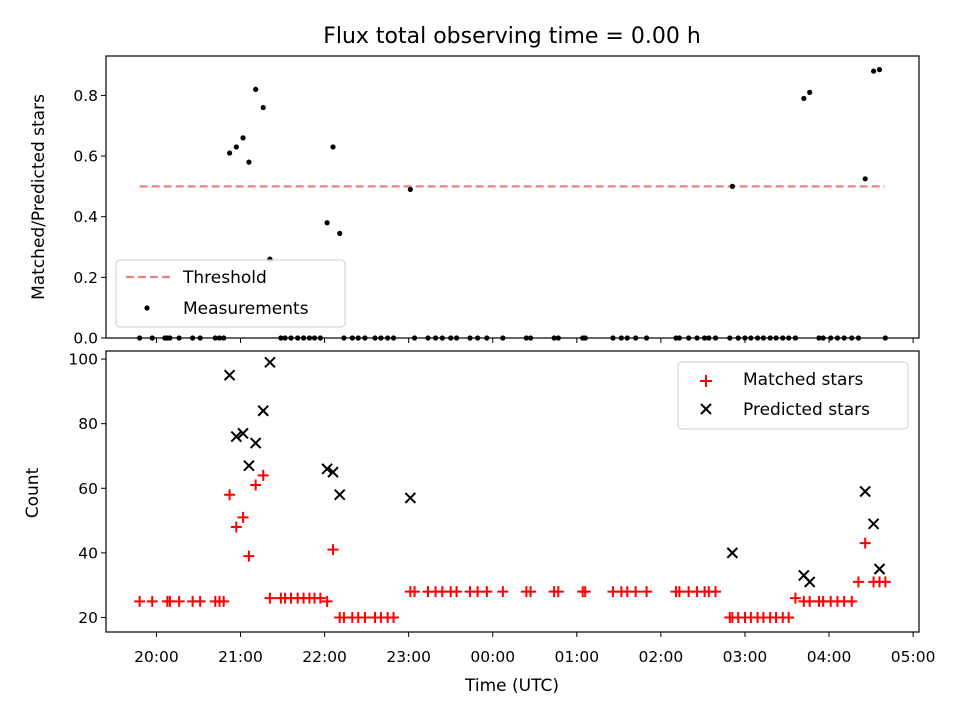  Describe the element at coordinates (492, 657) in the screenshot. I see `x-tick-label: 00:00` at that location.